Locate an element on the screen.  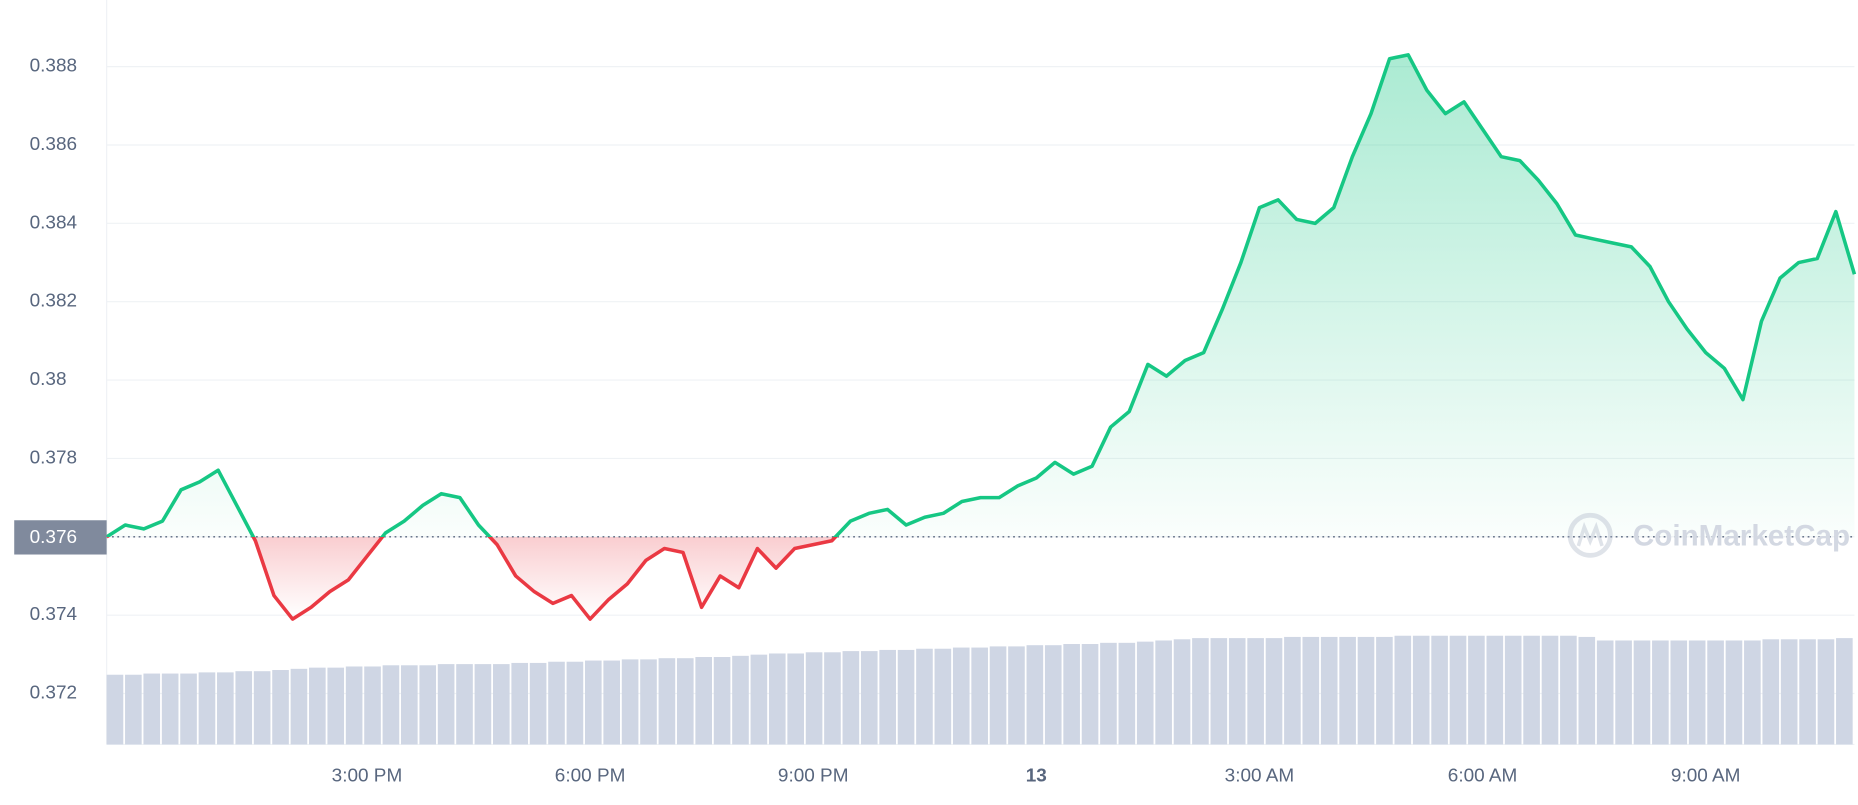
watermark: CoinMarketCap is located at coordinates (1741, 536).